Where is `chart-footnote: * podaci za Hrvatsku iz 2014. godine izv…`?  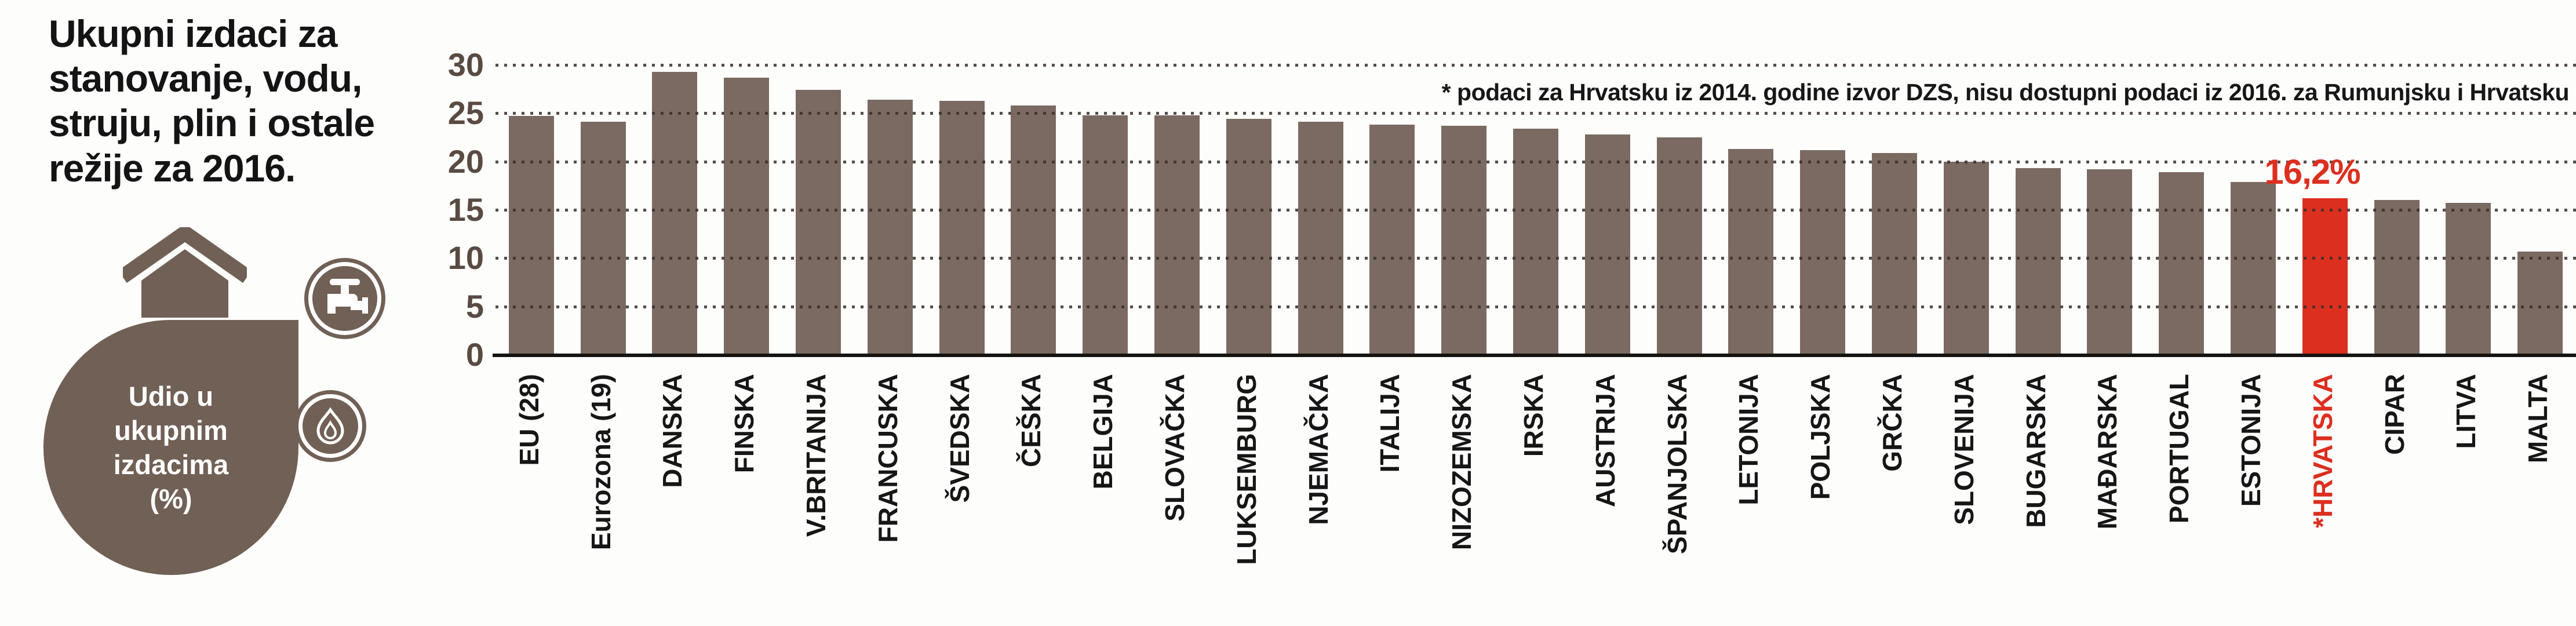
chart-footnote: * podaci za Hrvatsku iz 2014. godine izv… is located at coordinates (2005, 92).